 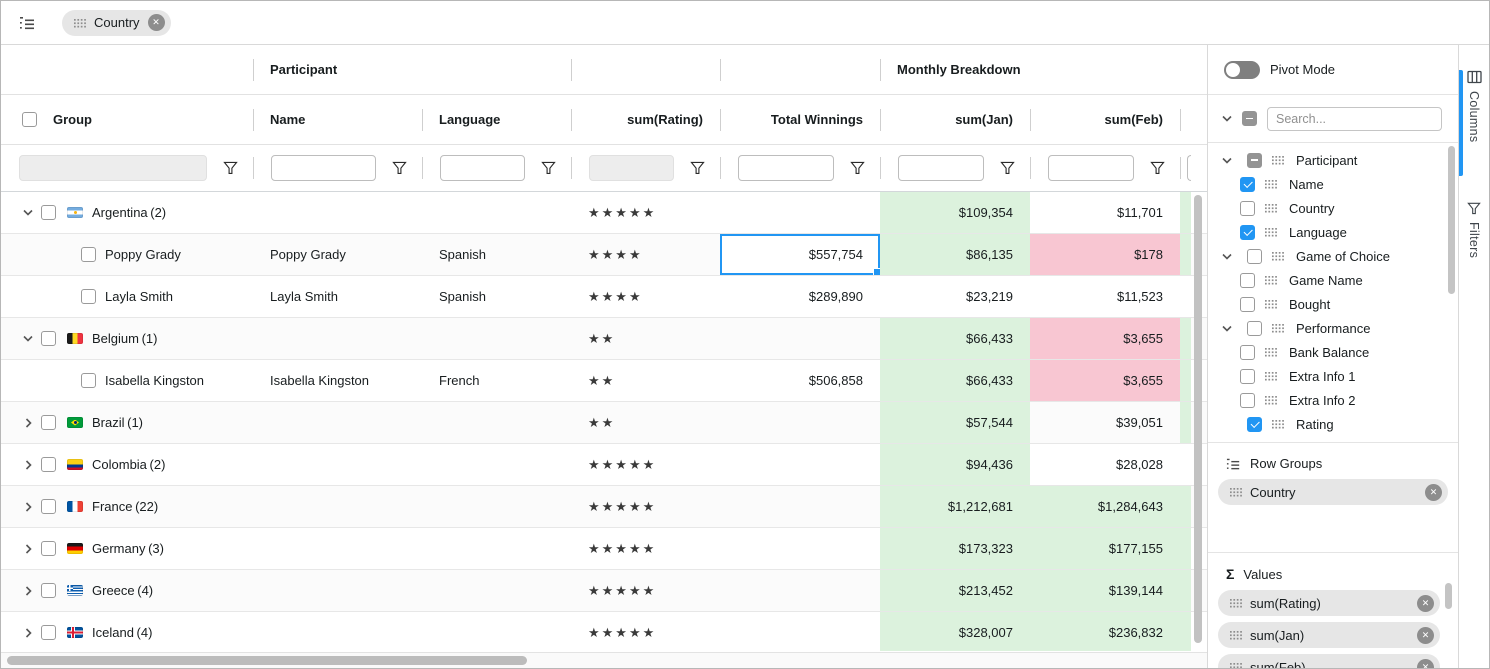 What do you see at coordinates (1227, 118) in the screenshot?
I see `collapse-all-chevron-icon` at bounding box center [1227, 118].